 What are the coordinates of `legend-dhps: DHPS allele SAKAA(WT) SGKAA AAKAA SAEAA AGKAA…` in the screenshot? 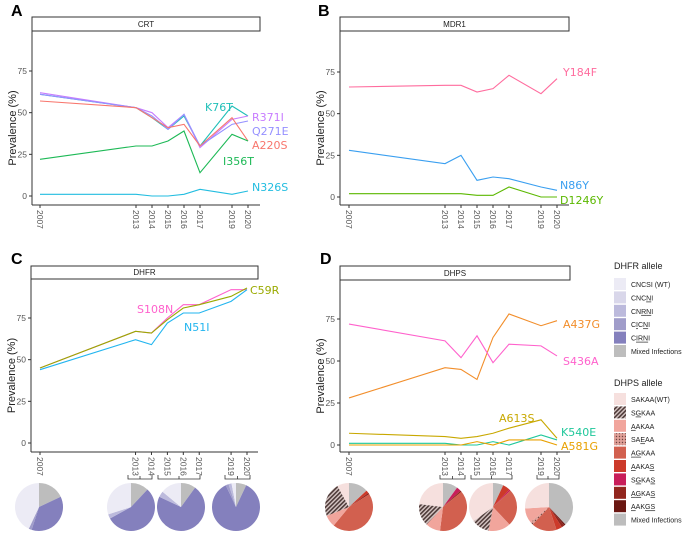 It's located at (648, 452).